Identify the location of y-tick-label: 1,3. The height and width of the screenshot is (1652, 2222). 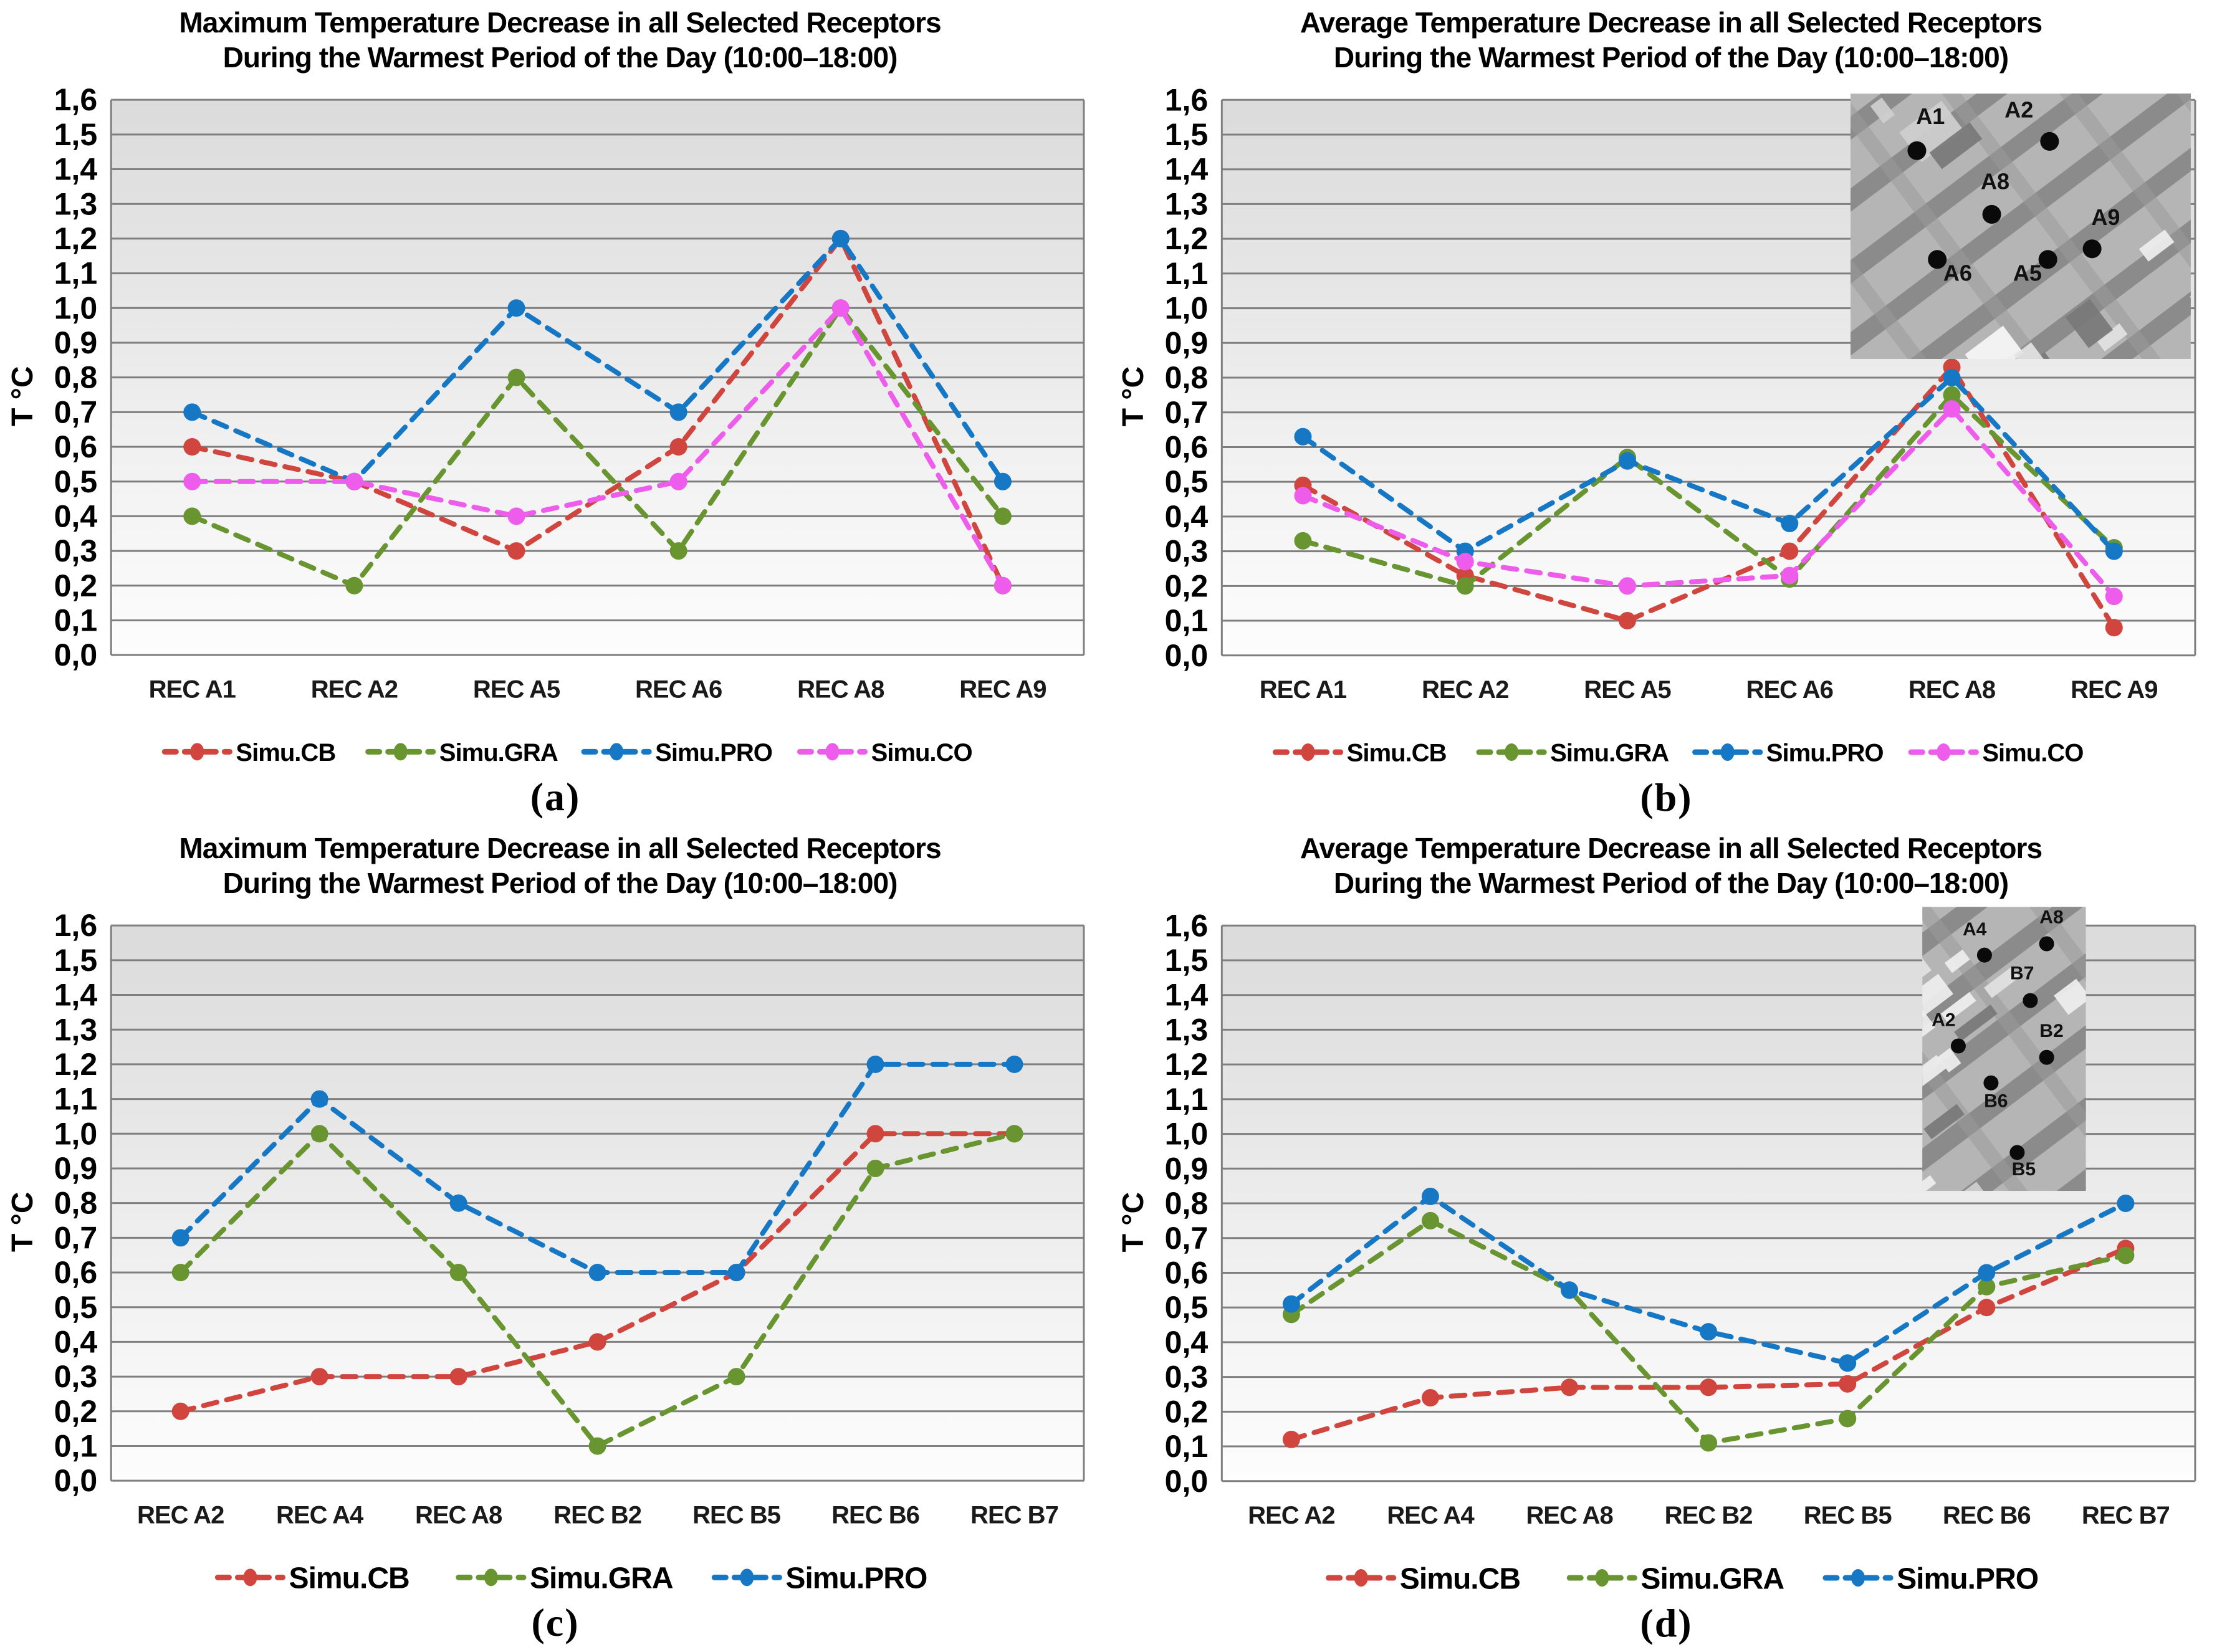
(76, 203).